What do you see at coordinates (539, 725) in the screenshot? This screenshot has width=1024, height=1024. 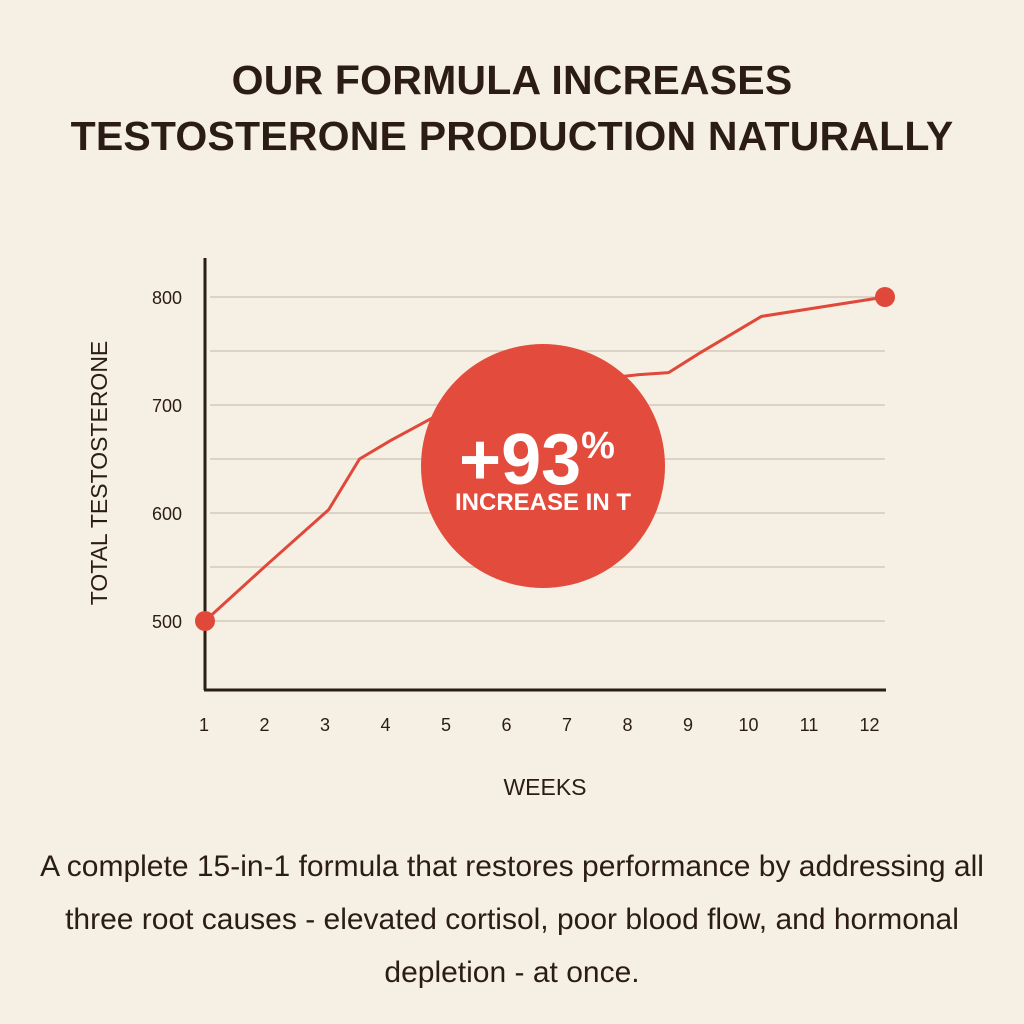 I see `x-tick-labels: 1 2 3 4 5 6 7 8 9 10 11 12` at bounding box center [539, 725].